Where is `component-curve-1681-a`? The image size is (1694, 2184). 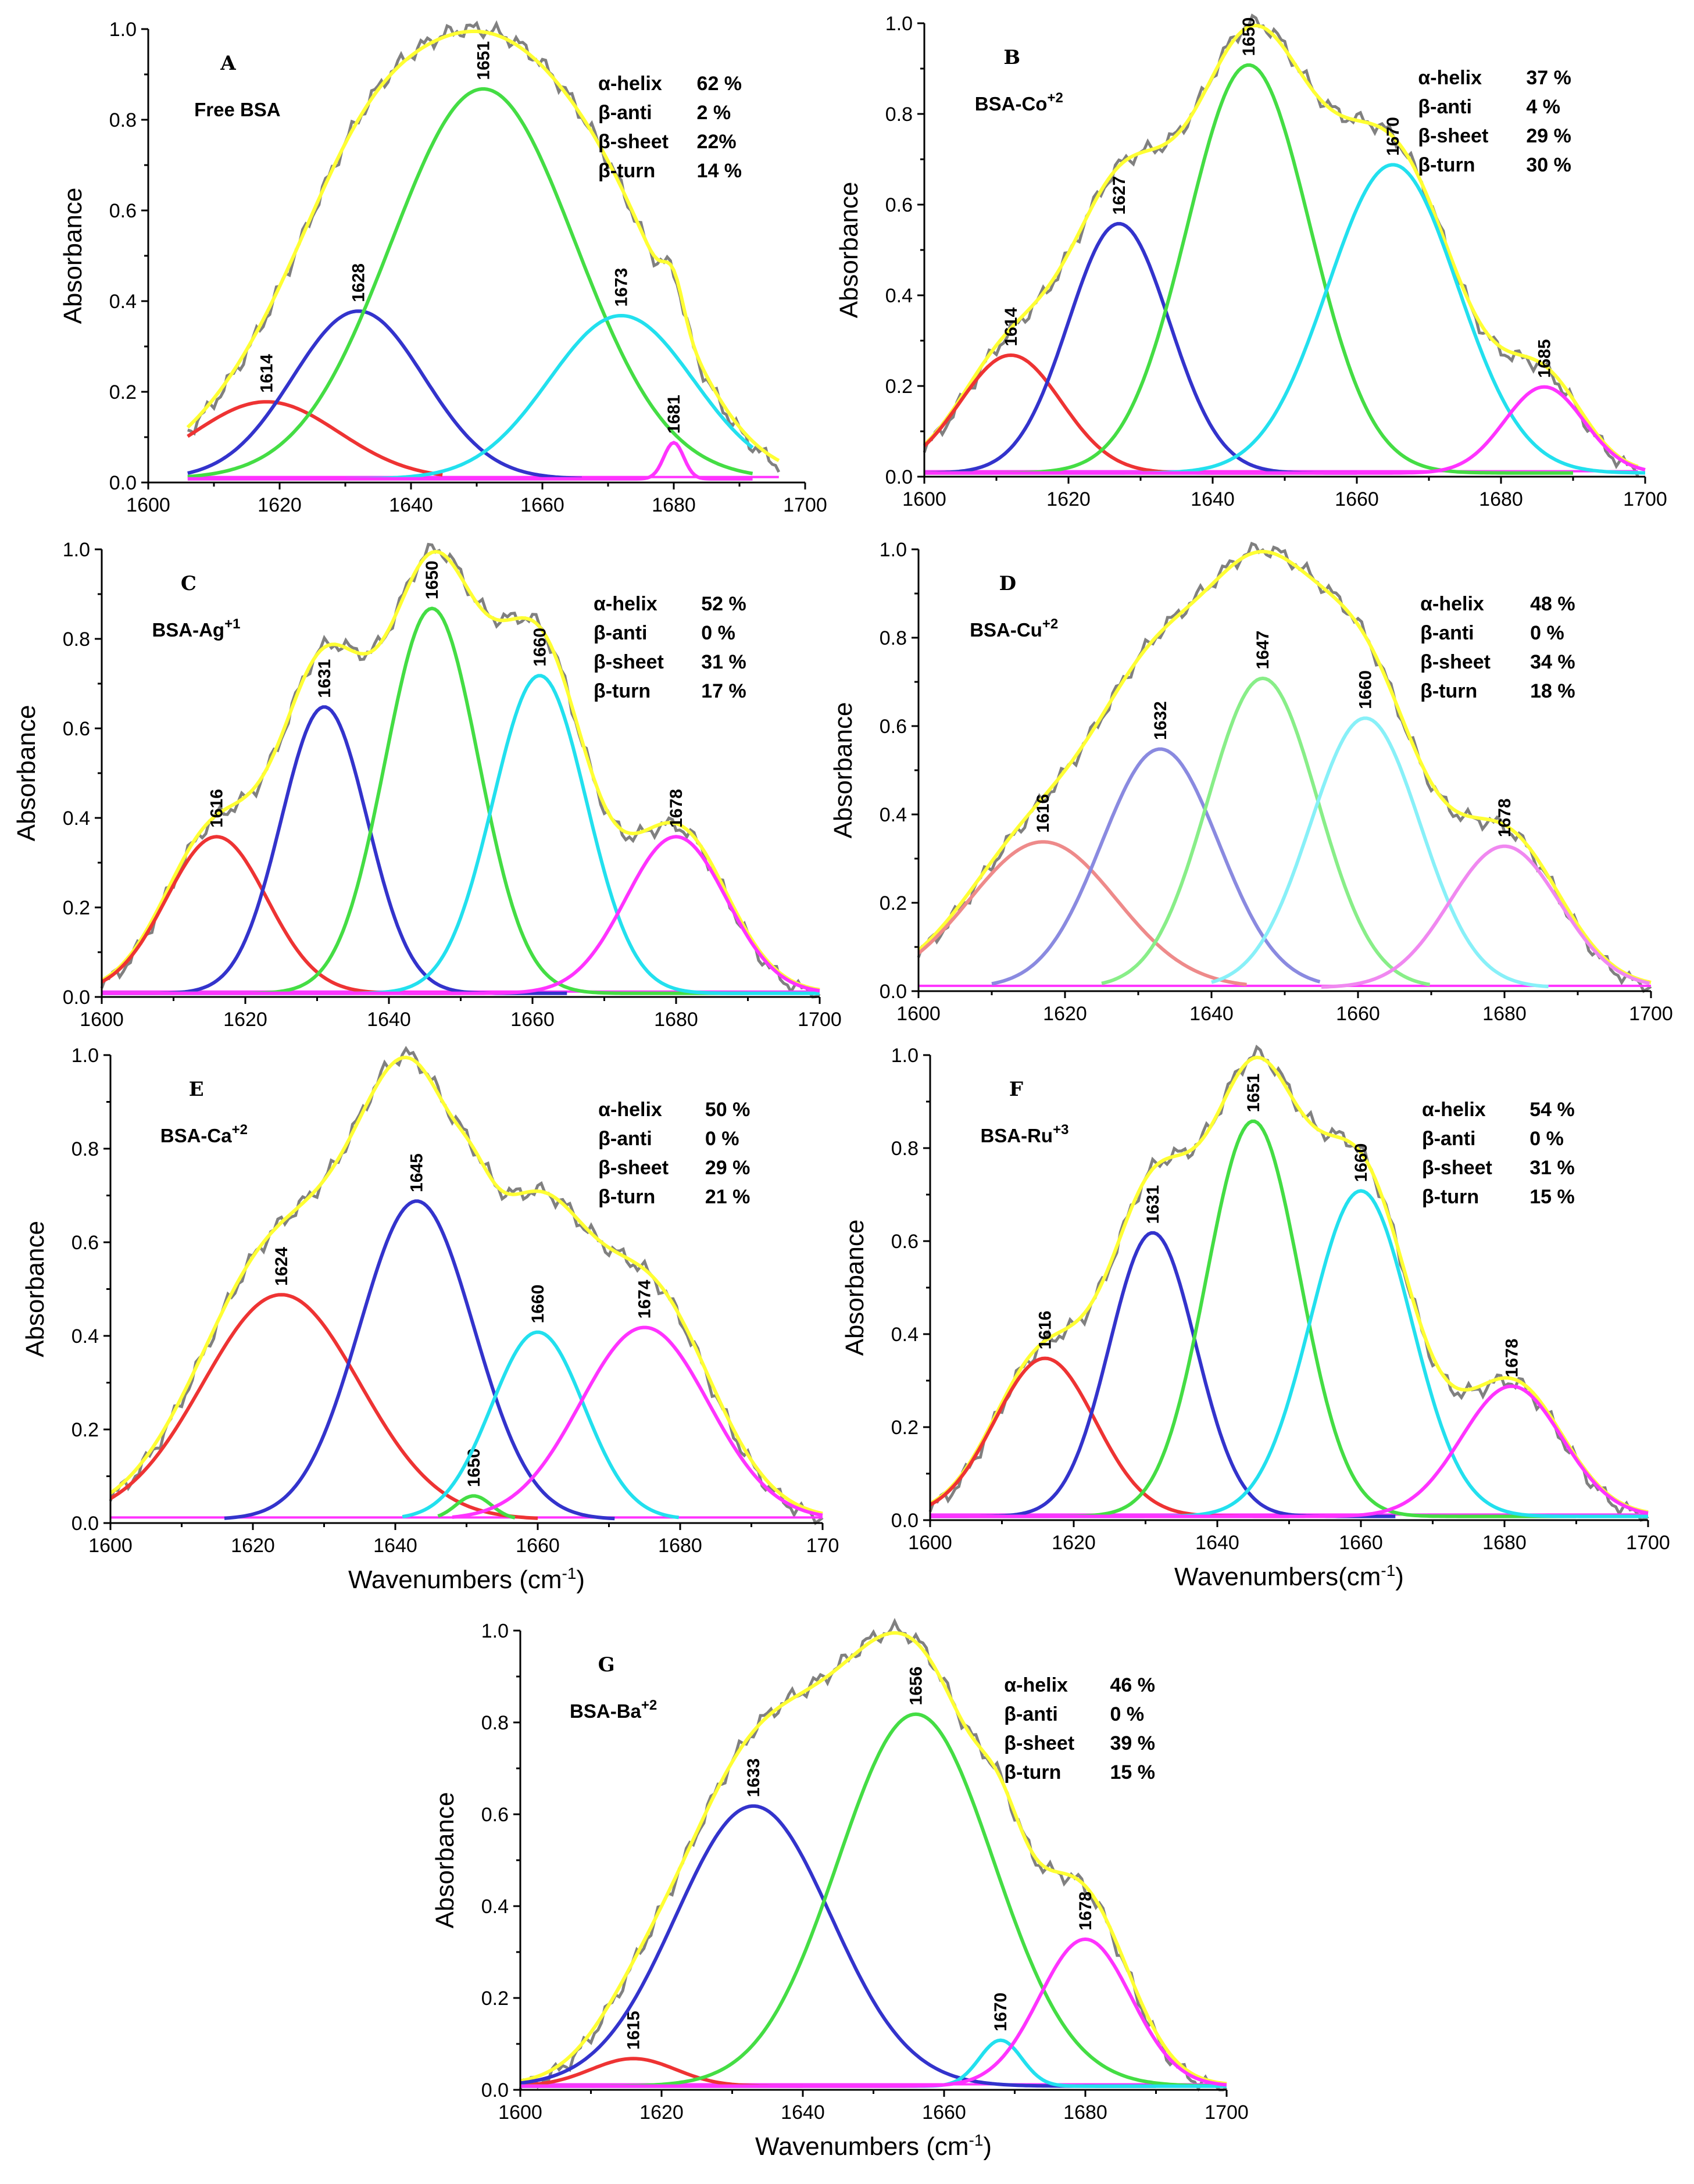
component-curve-1681-a is located at coordinates (470, 461).